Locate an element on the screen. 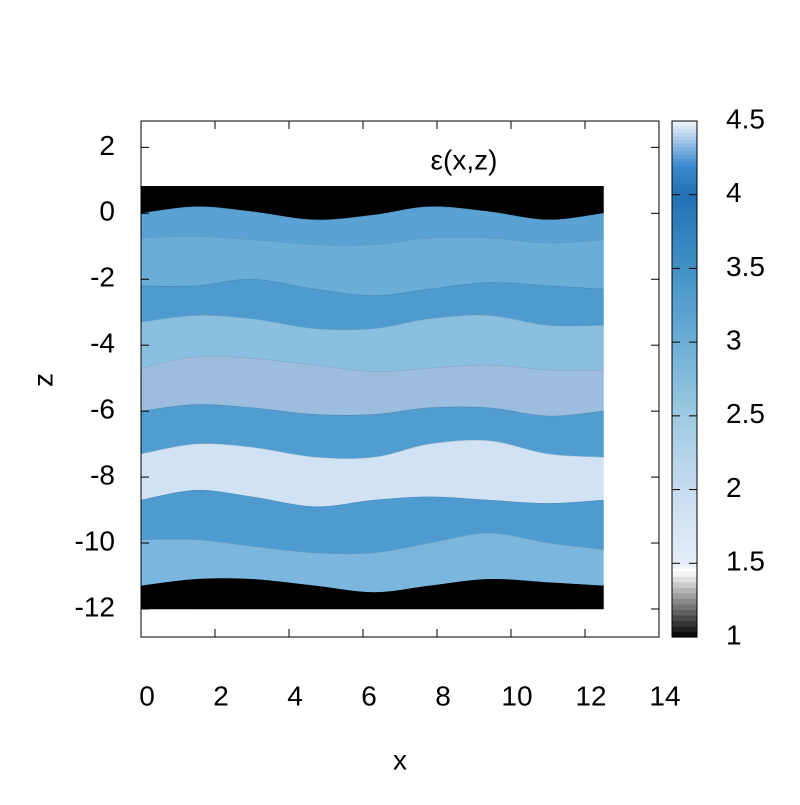 This screenshot has height=805, width=800. x-tick-label: 8 is located at coordinates (443, 695).